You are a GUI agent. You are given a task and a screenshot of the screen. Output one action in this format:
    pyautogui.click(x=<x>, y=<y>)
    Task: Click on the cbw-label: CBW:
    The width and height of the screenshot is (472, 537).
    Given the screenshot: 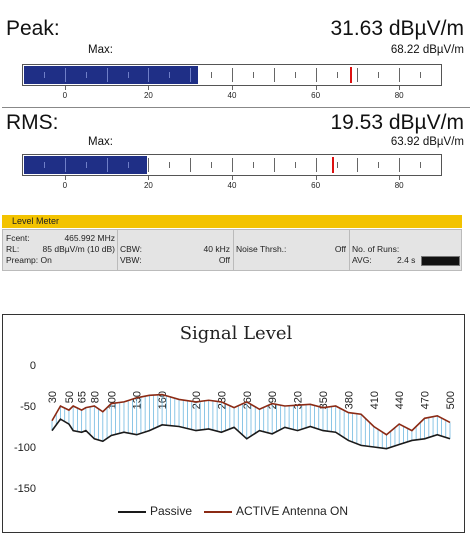 What is the action you would take?
    pyautogui.click(x=131, y=249)
    